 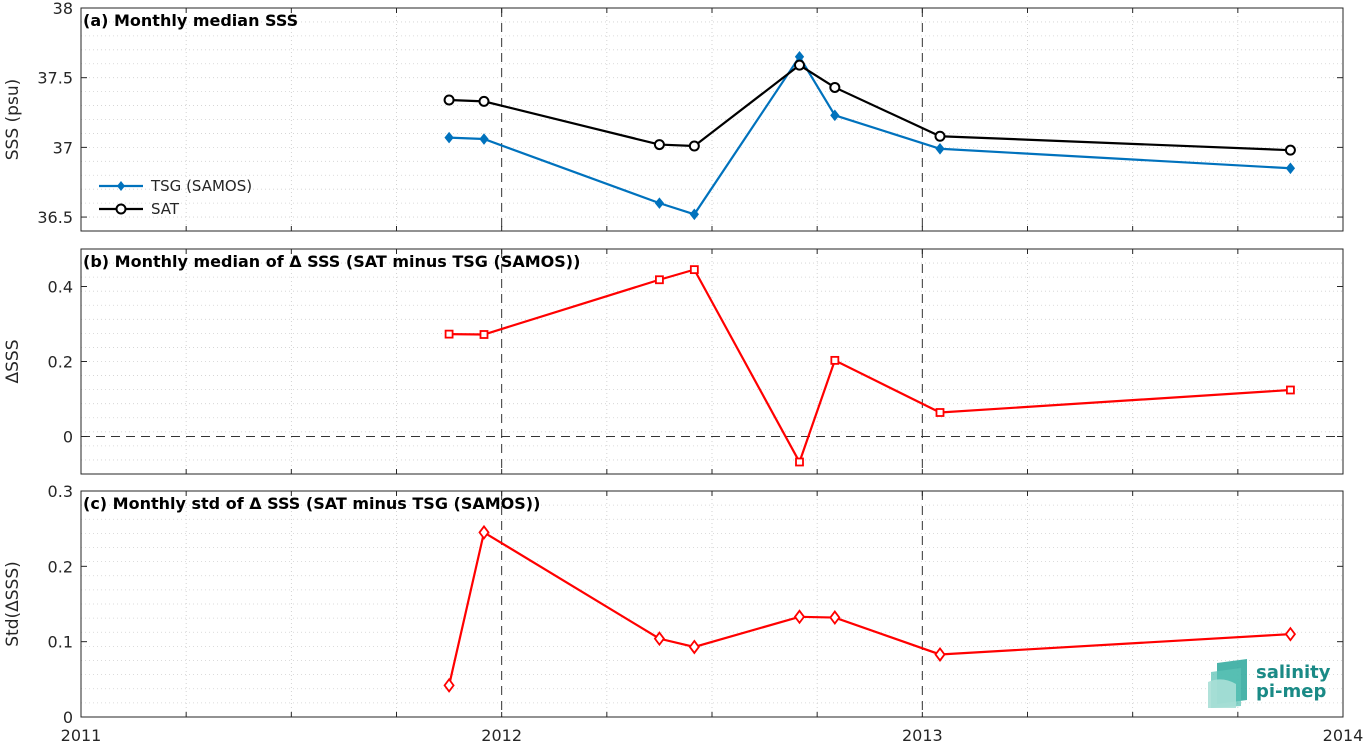 I want to click on x-tick-label: 2013, so click(x=922, y=735).